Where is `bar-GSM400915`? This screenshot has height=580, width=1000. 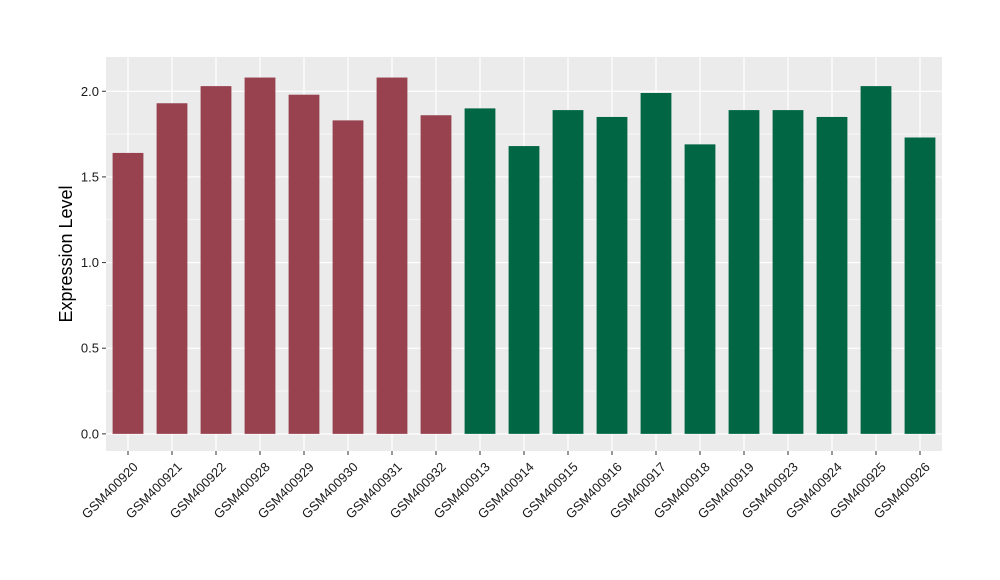 bar-GSM400915 is located at coordinates (568, 272).